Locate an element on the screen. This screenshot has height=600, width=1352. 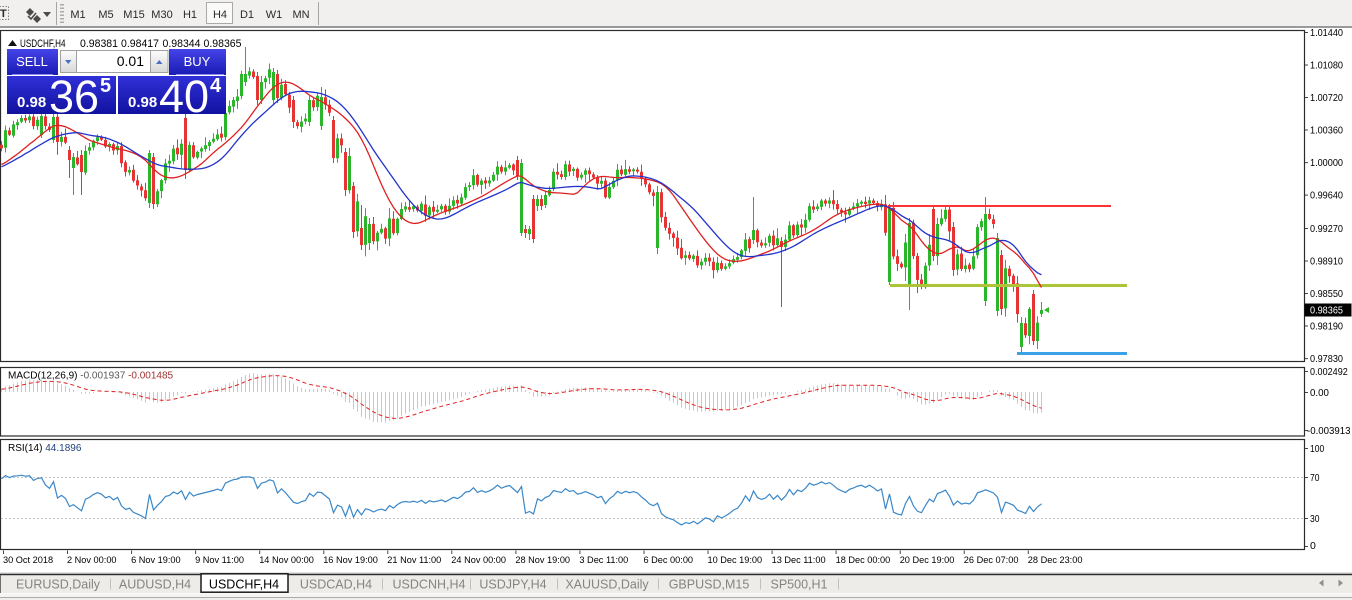
svg-text: -0.003913 is located at coordinates (1329, 431).